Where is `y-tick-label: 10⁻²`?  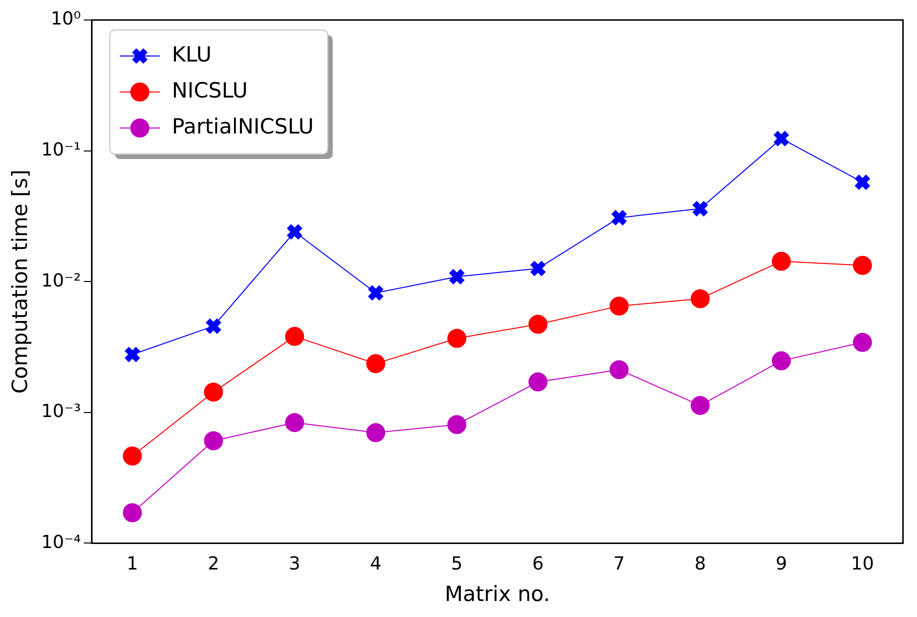
y-tick-label: 10⁻² is located at coordinates (61, 281).